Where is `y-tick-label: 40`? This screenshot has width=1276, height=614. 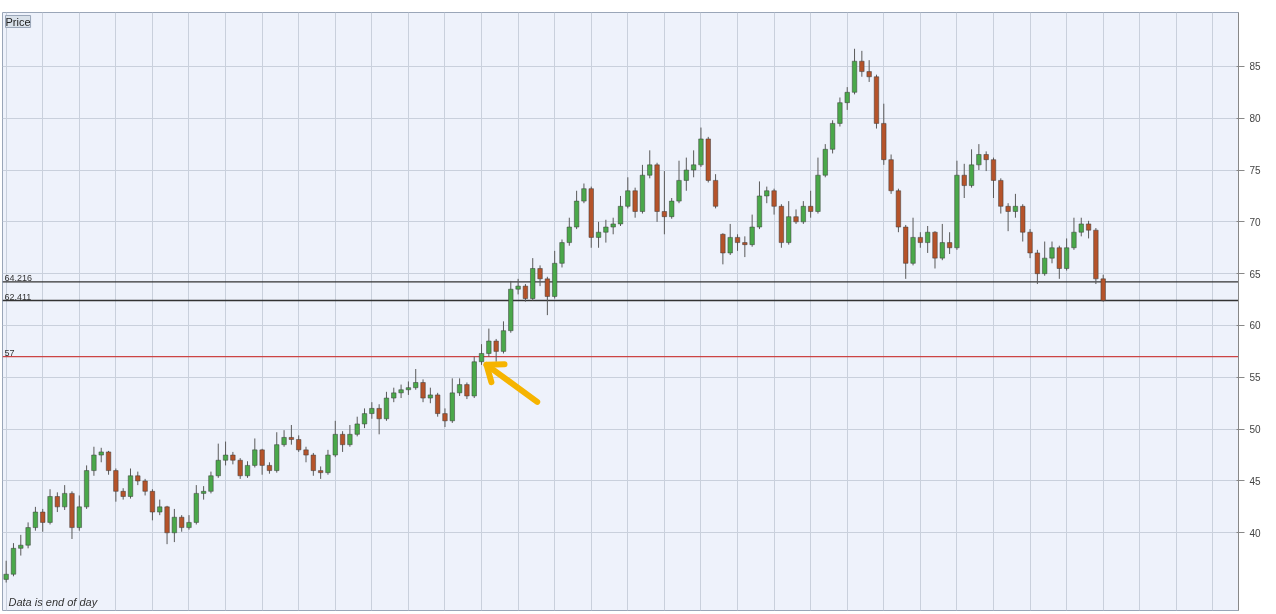
y-tick-label: 40 is located at coordinates (1255, 533).